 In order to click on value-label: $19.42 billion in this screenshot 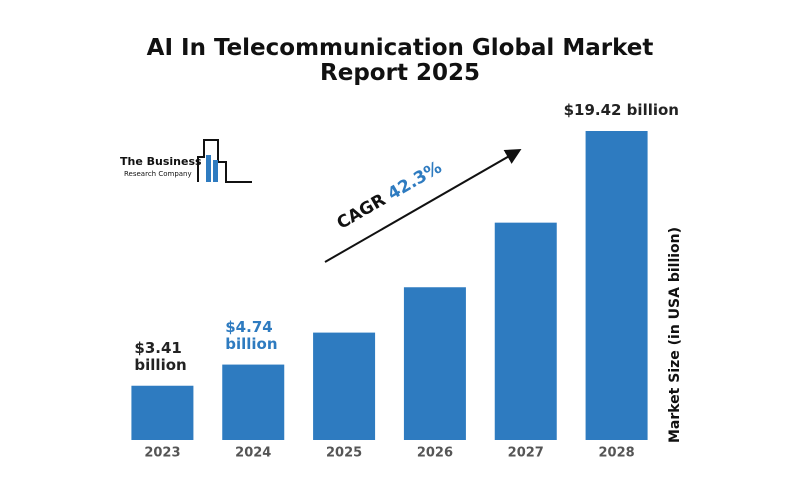, I will do `click(621, 110)`.